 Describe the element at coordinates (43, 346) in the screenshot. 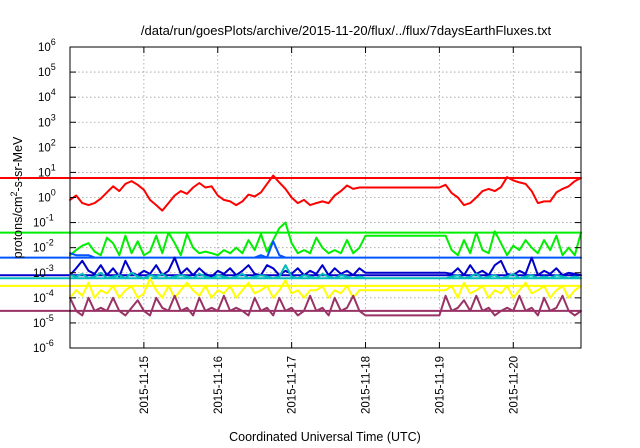

I see `y-tick-label: 10⁻⁶` at that location.